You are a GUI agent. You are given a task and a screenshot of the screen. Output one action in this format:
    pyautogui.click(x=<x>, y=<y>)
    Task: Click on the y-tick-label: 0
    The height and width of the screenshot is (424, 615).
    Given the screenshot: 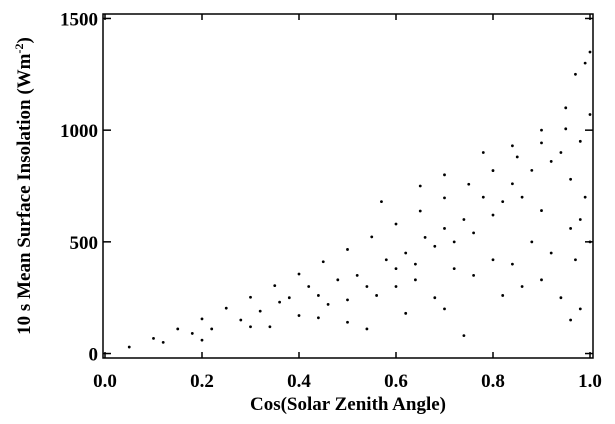 What is the action you would take?
    pyautogui.click(x=94, y=355)
    